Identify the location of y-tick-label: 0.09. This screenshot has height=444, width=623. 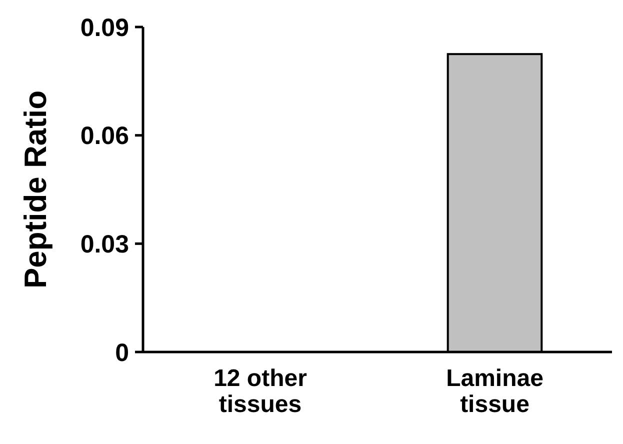
(104, 28).